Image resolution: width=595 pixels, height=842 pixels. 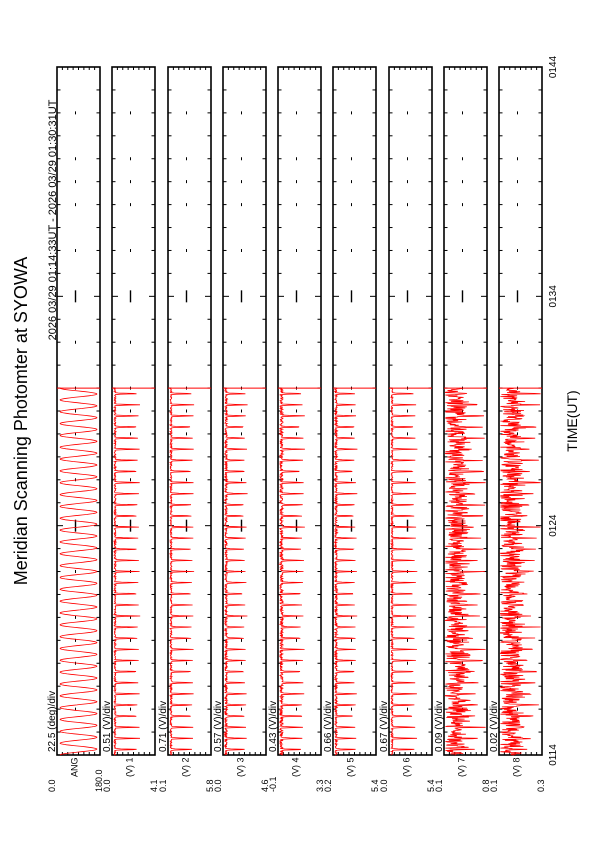 What do you see at coordinates (154, 785) in the screenshot?
I see `y-max-label: 4.1` at bounding box center [154, 785].